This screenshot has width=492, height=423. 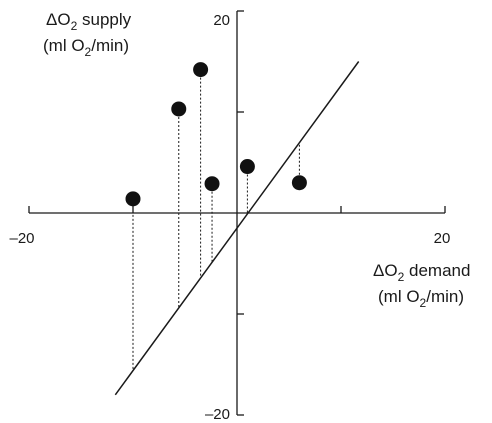 What do you see at coordinates (216, 134) in the screenshot?
I see `data-points` at bounding box center [216, 134].